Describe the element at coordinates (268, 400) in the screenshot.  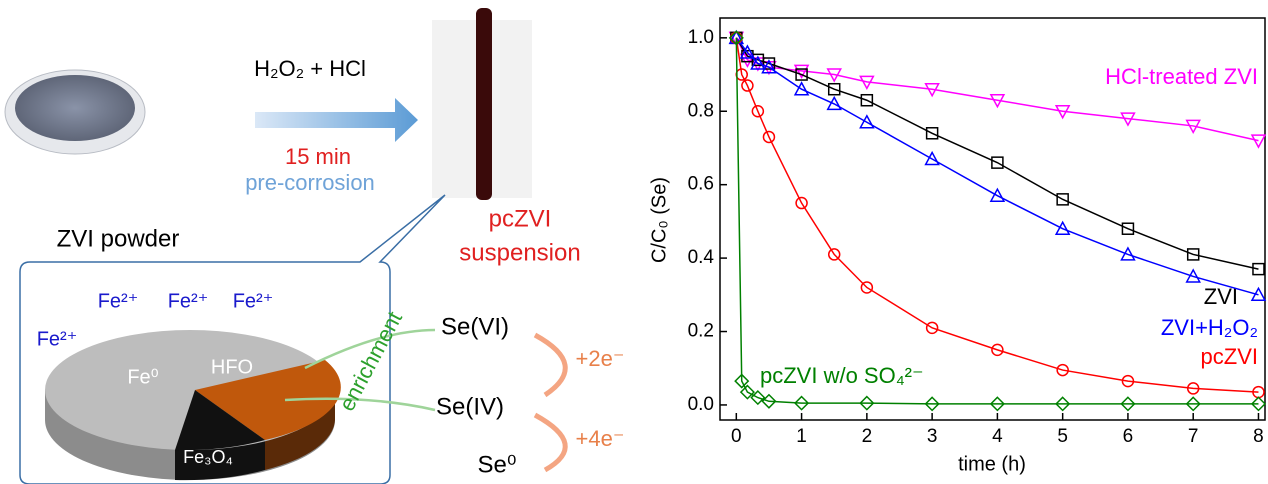
I see `pie-hfo` at that location.